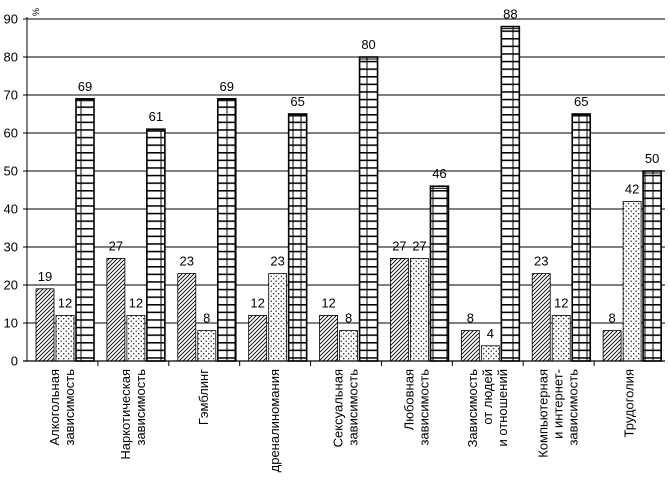 The height and width of the screenshot is (488, 670). What do you see at coordinates (156, 116) in the screenshot?
I see `data-label: 61` at bounding box center [156, 116].